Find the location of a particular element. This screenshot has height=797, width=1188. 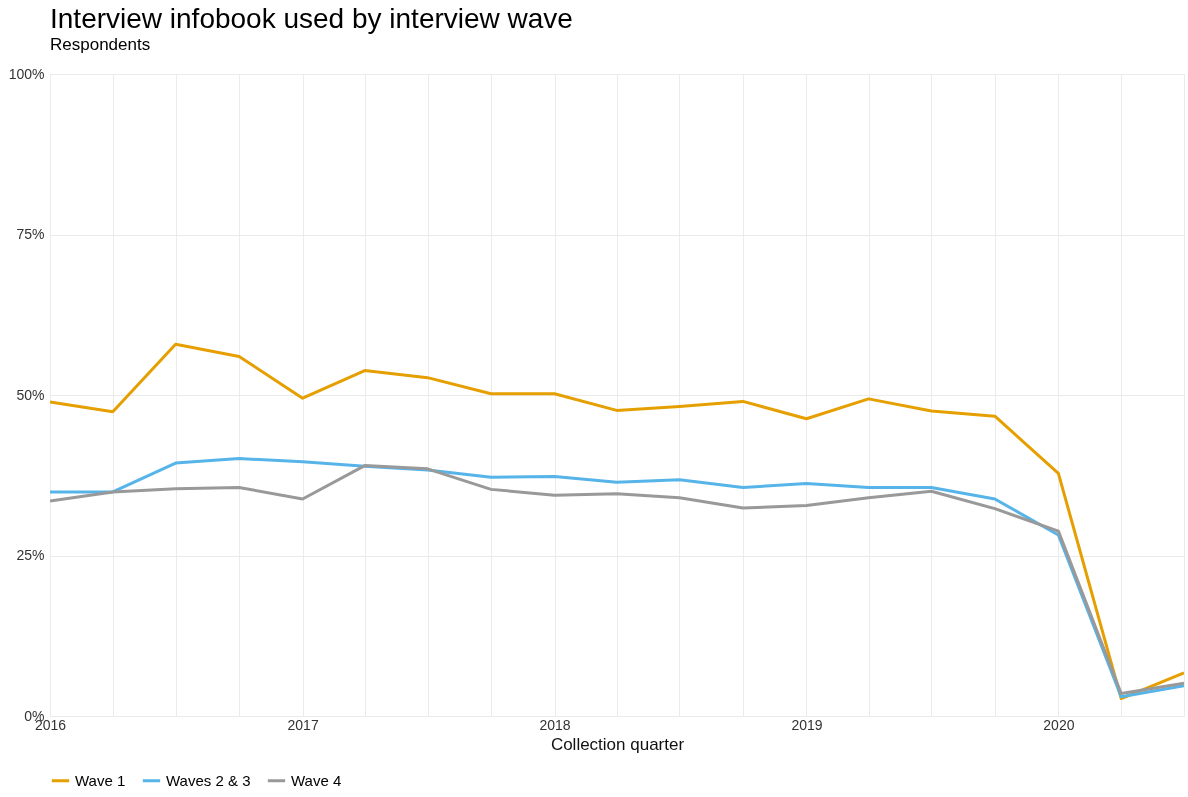

y-tick-label: 75% is located at coordinates (30, 234).